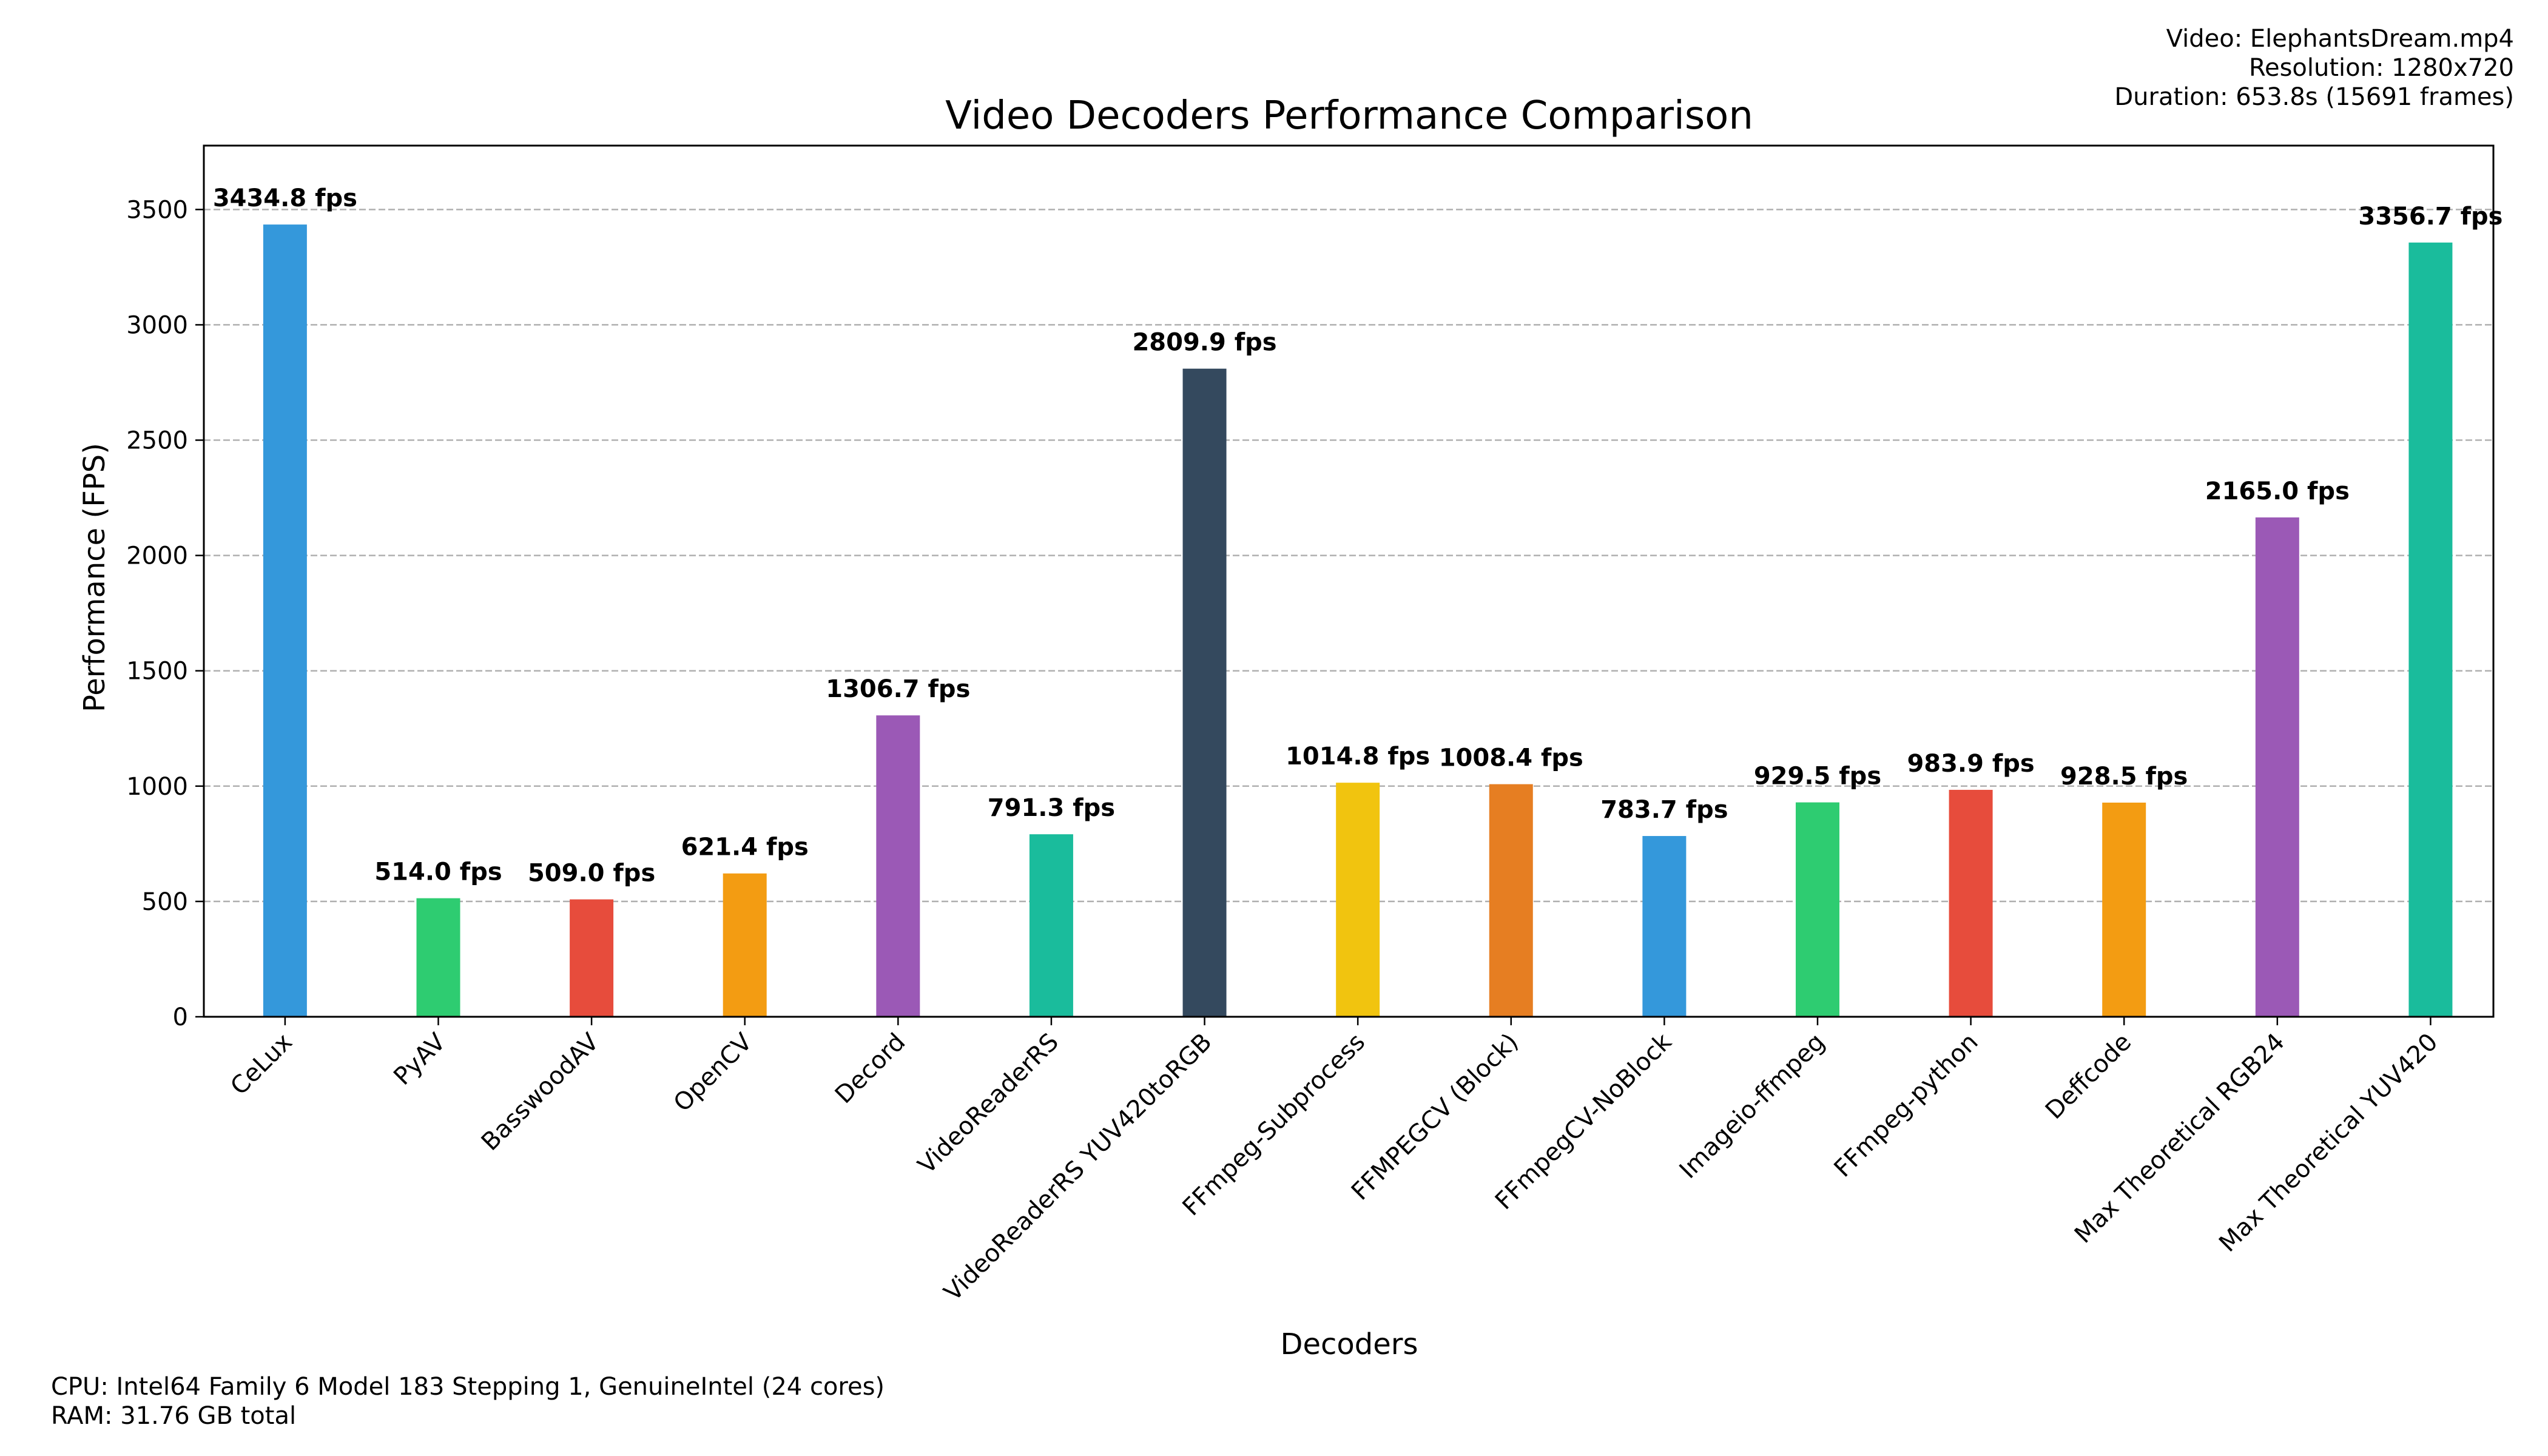 This screenshot has height=1456, width=2548. I want to click on bar-value-label: 1306.7 fps, so click(898, 689).